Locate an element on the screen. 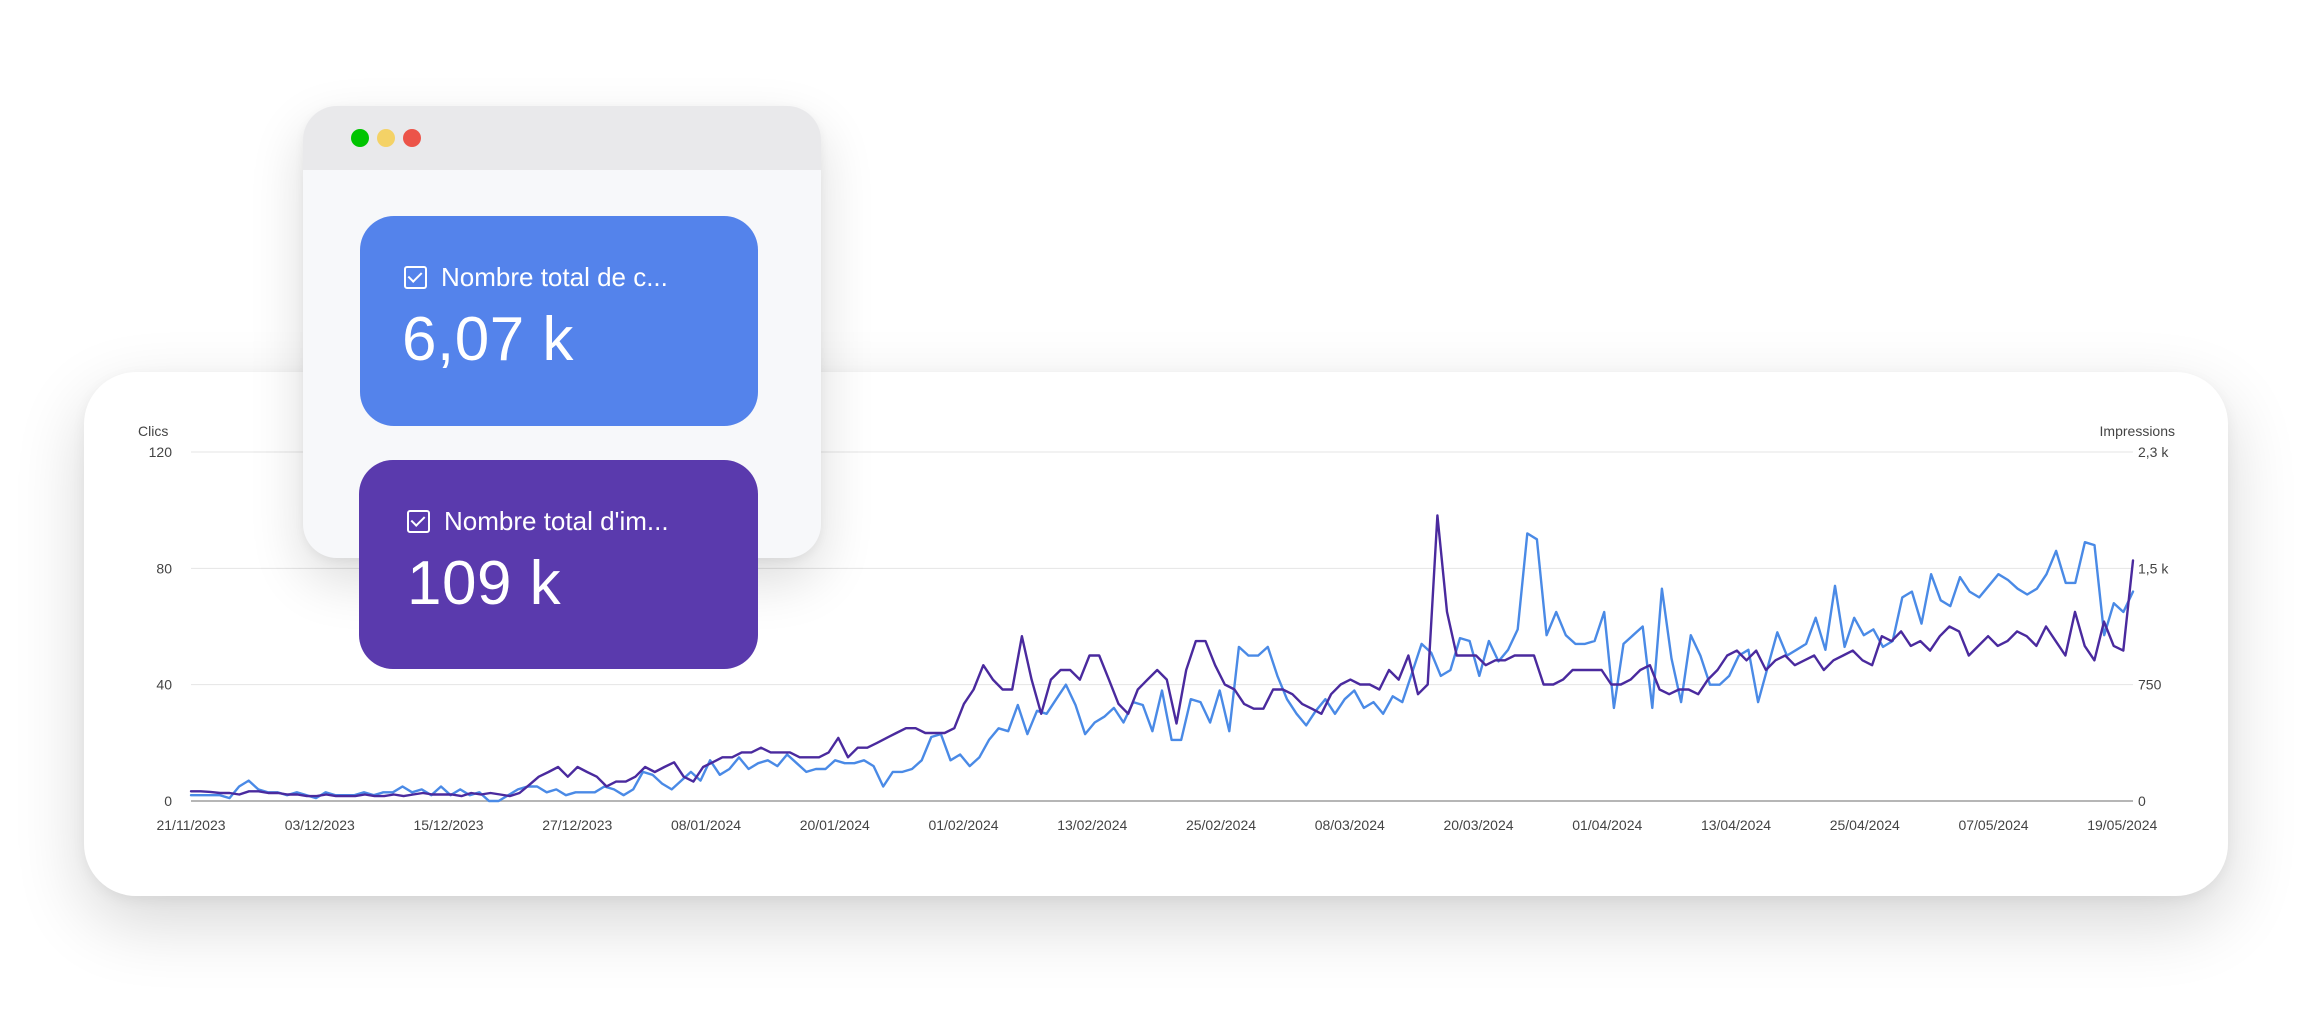 This screenshot has height=1030, width=2298. total-clicks-tile: Nombre total de c... 6,07 k is located at coordinates (559, 321).